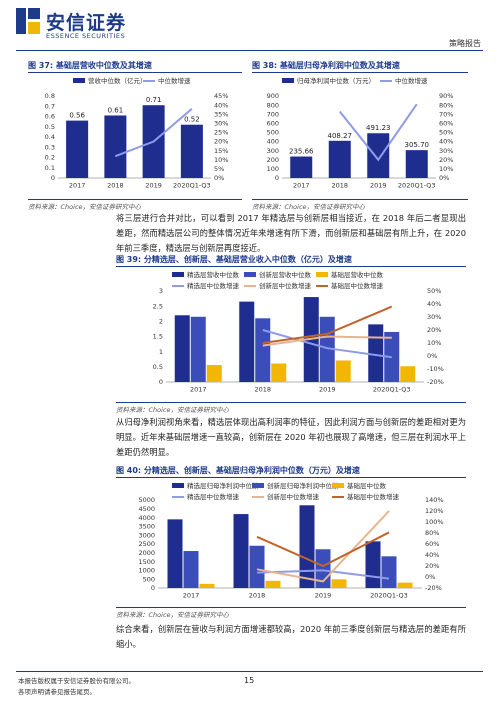 The width and height of the screenshot is (499, 706). Describe the element at coordinates (273, 133) in the screenshot. I see `fig38-y-tick-label: 500` at that location.